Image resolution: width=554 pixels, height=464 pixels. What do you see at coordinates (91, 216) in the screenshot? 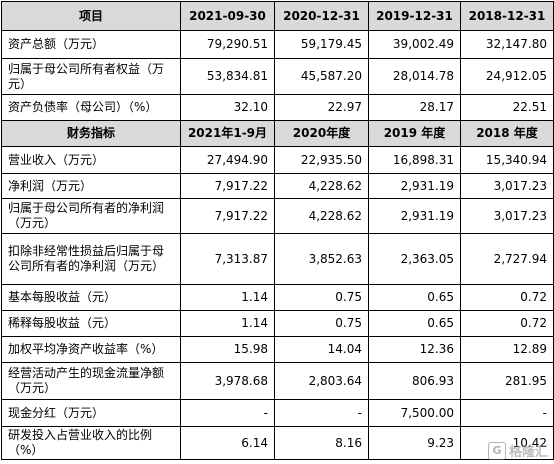
I see `row-label: 归属于母公司所有者的净利润（万元）` at bounding box center [91, 216].